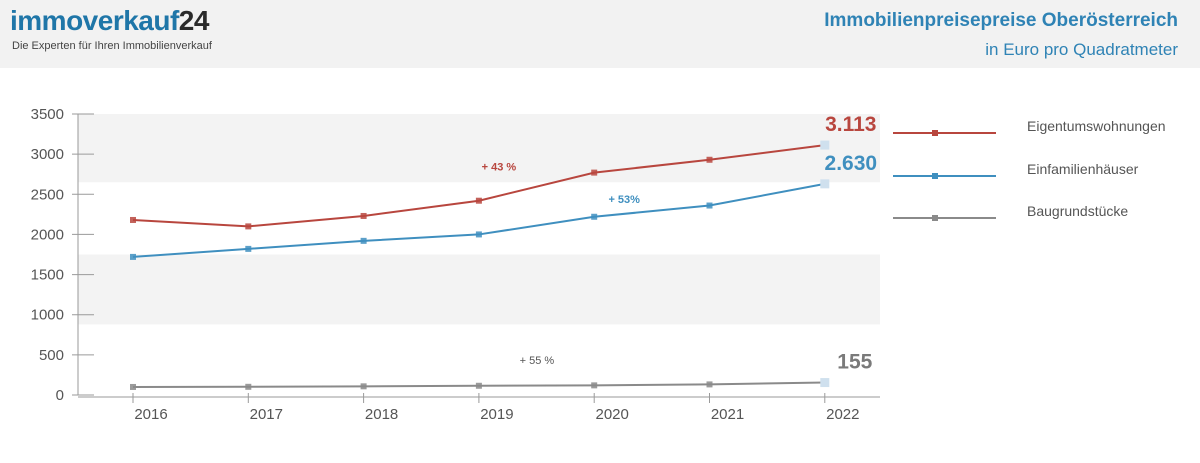 This screenshot has width=1200, height=463. Describe the element at coordinates (47, 154) in the screenshot. I see `y-tick-label: 3000` at that location.